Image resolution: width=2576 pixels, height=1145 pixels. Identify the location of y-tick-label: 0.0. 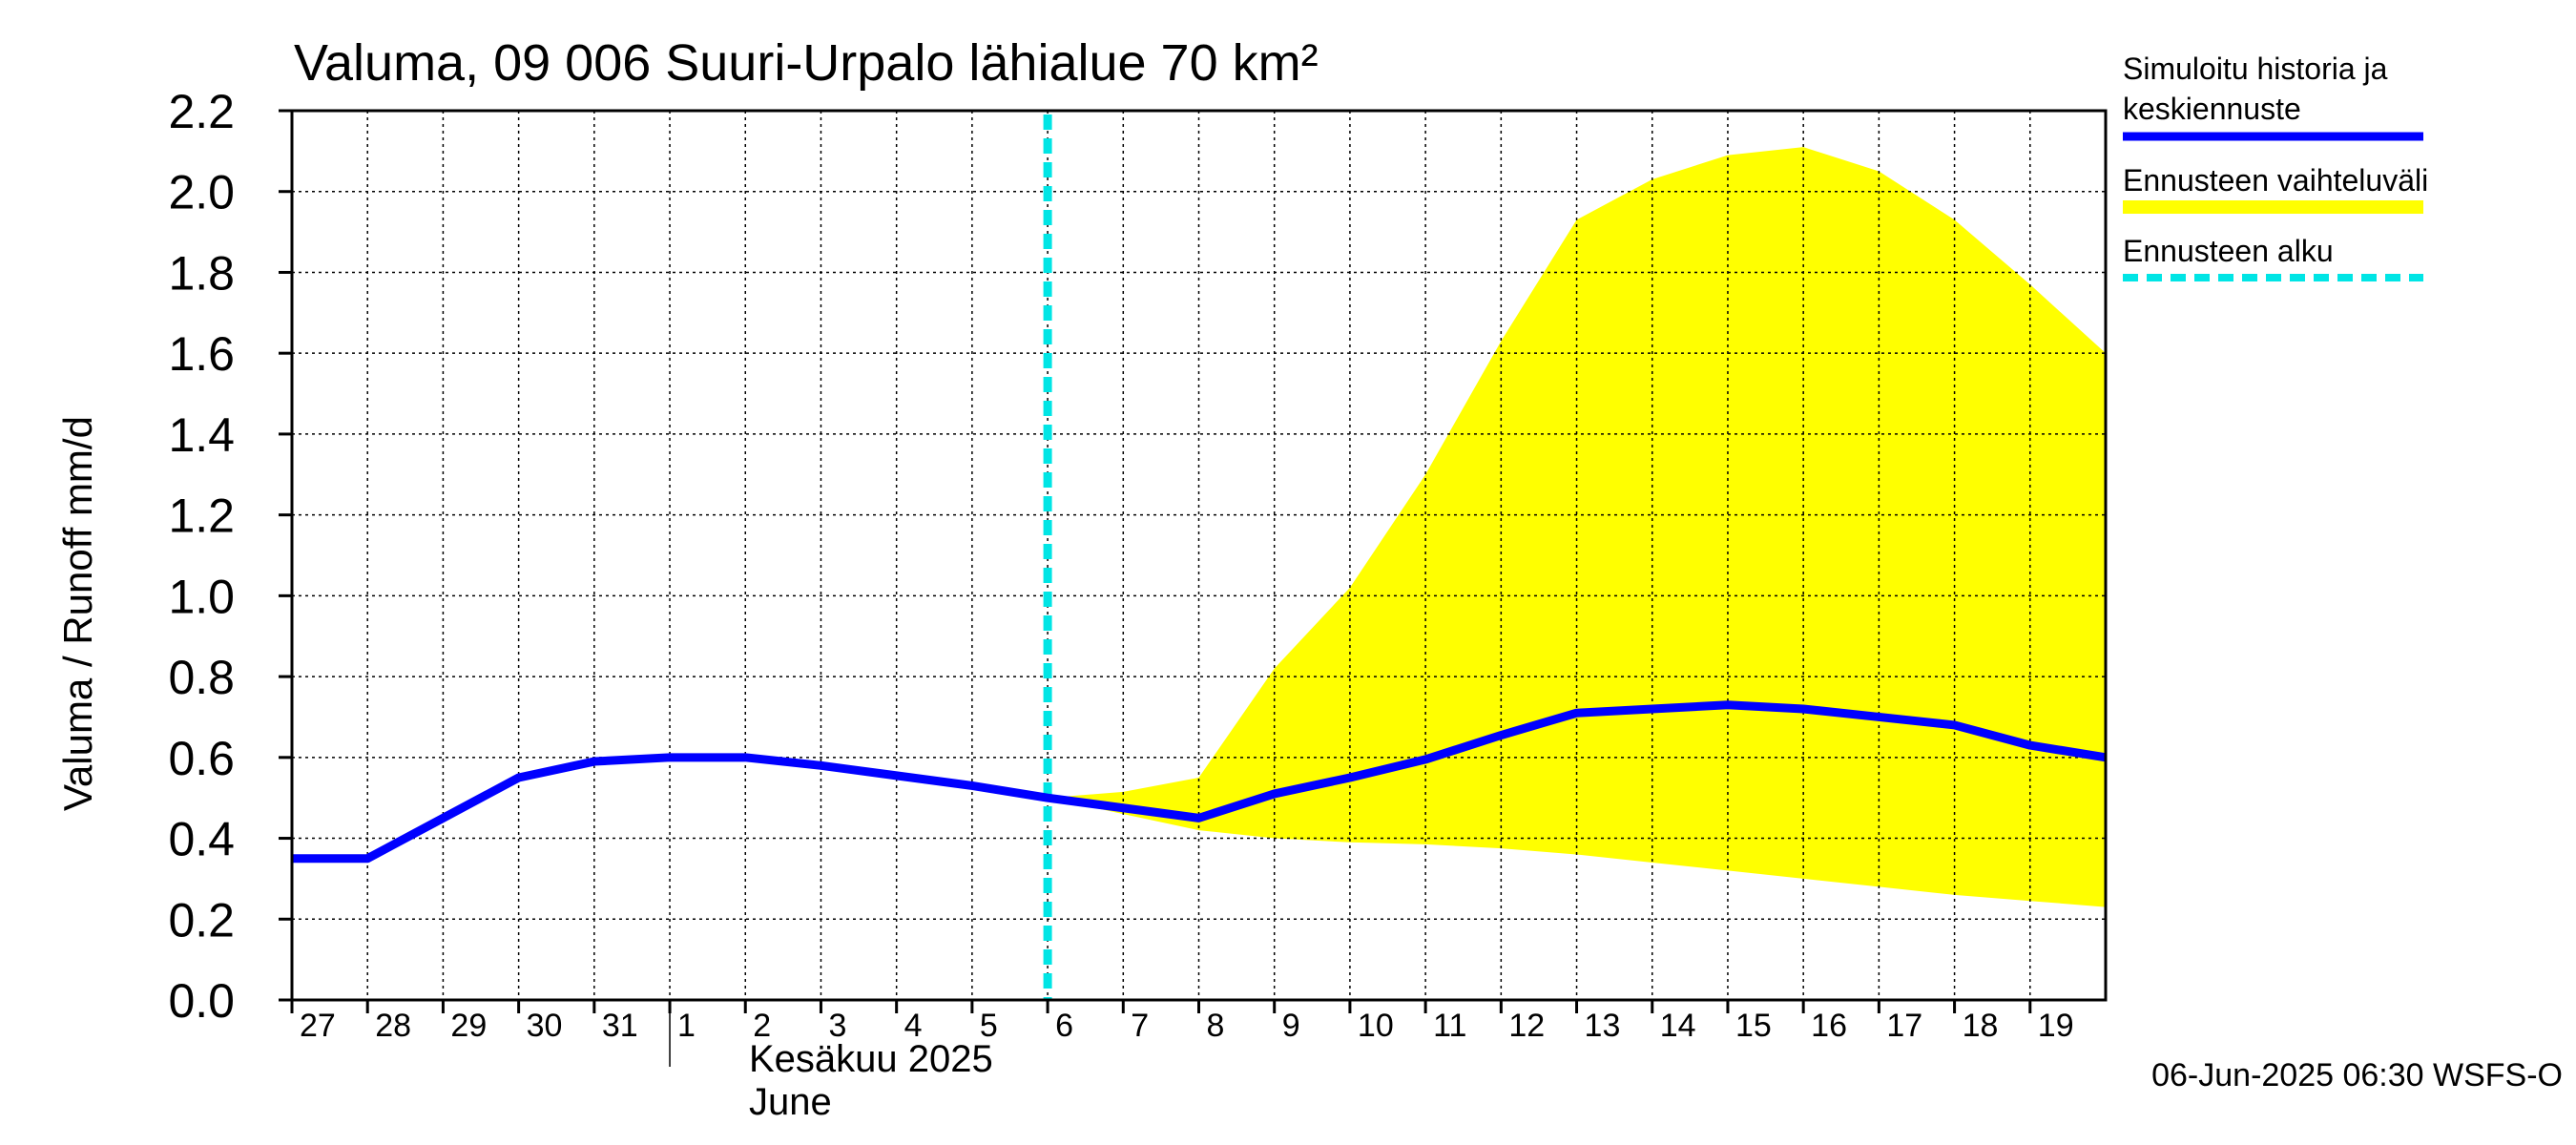
(201, 1001).